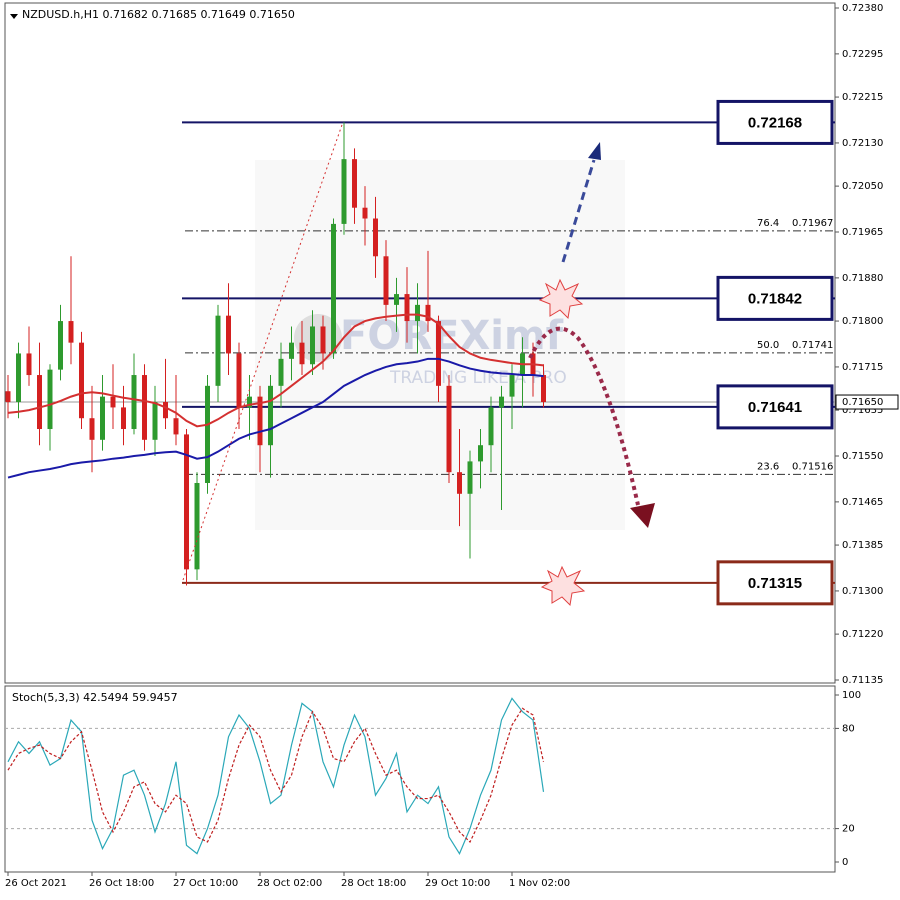 Image resolution: width=900 pixels, height=900 pixels. Describe the element at coordinates (862, 545) in the screenshot. I see `y-tick-label: 0.71385` at that location.